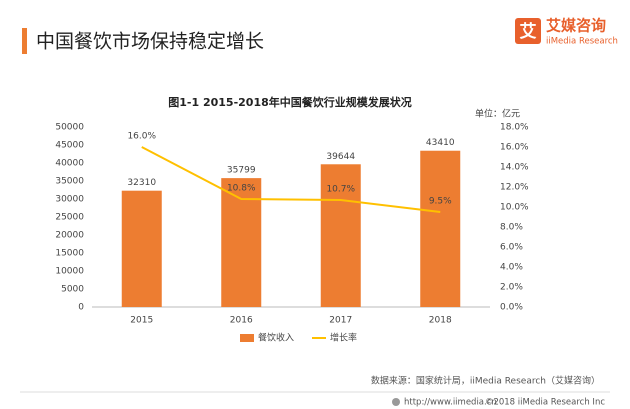  I want to click on line-value-label: 10.8%, so click(241, 189).